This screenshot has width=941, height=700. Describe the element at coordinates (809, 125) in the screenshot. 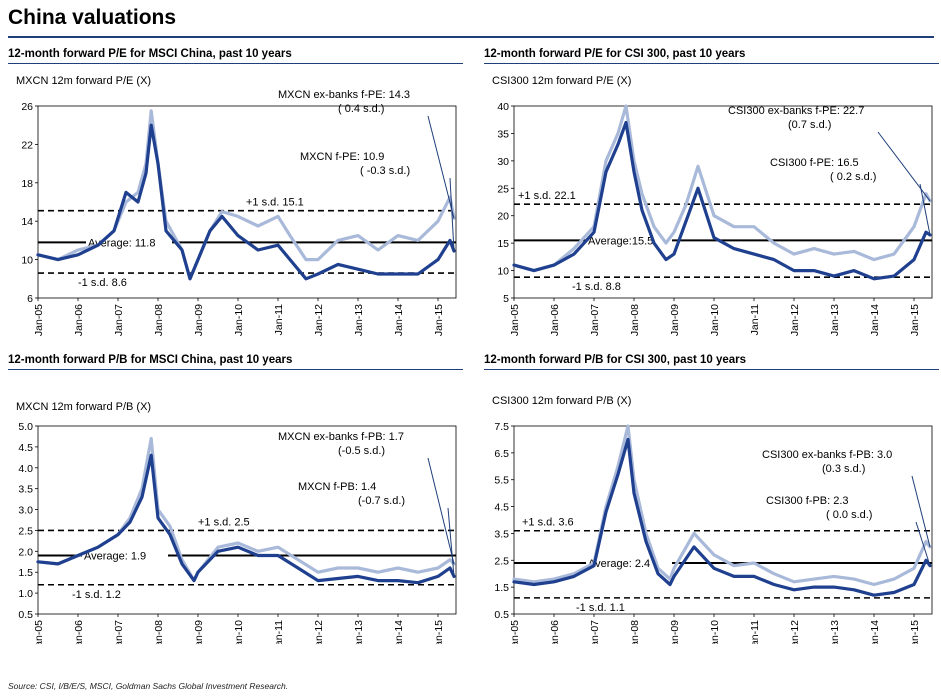

I see `annotation-sublabel: (0.7 s.d.)` at that location.